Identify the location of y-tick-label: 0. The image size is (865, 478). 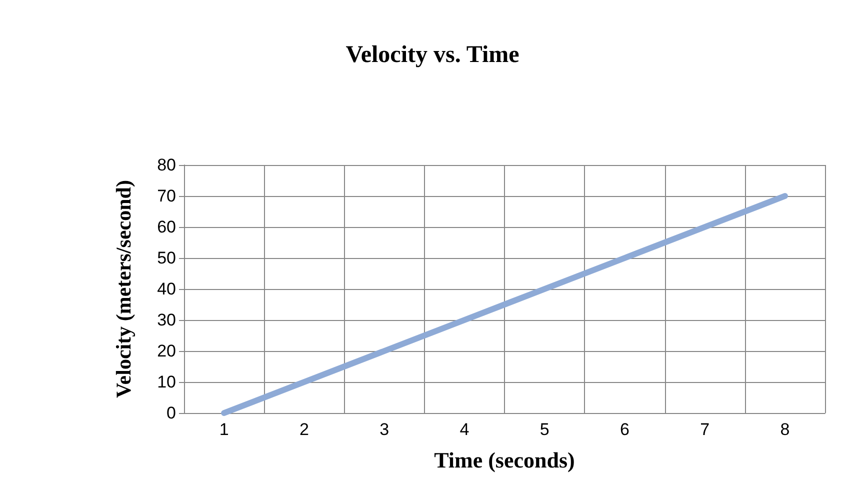
(171, 413).